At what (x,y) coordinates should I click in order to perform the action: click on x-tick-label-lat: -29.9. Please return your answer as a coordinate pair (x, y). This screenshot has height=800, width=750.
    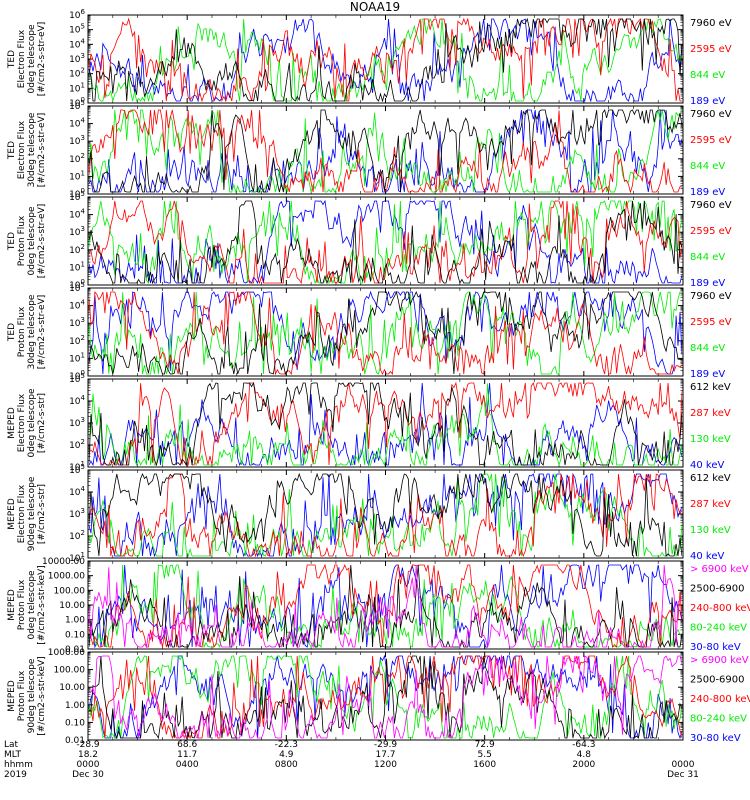
    Looking at the image, I should click on (386, 745).